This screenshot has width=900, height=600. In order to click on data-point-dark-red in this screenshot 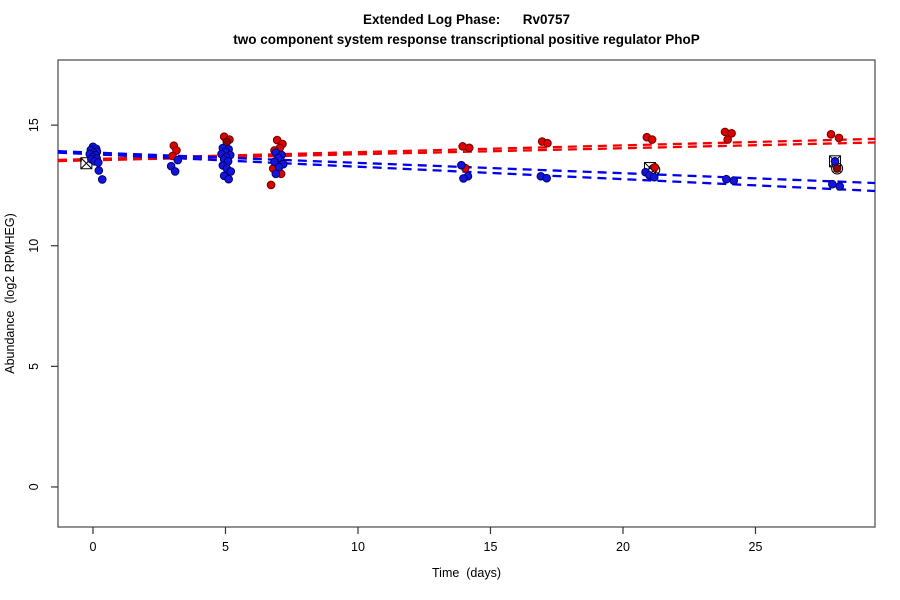, I will do `click(837, 168)`.